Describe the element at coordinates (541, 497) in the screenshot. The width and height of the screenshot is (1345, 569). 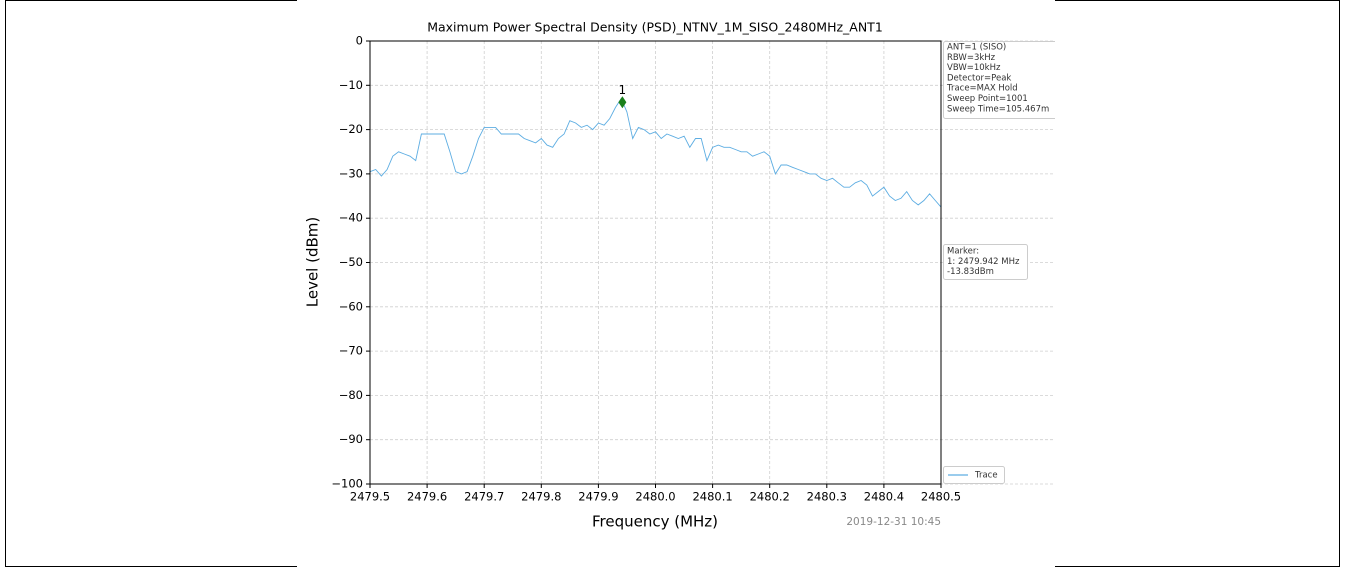
I see `x-tick-label: 2479.8` at that location.